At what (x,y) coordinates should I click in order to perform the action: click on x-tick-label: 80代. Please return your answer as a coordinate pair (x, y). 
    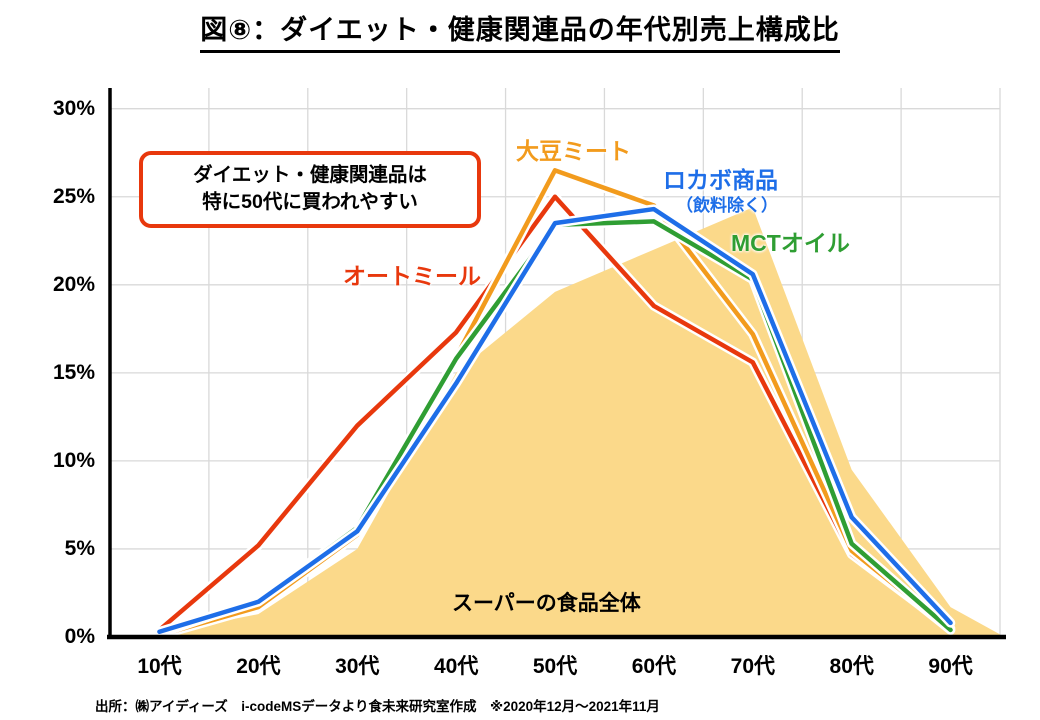
    Looking at the image, I should click on (851, 666).